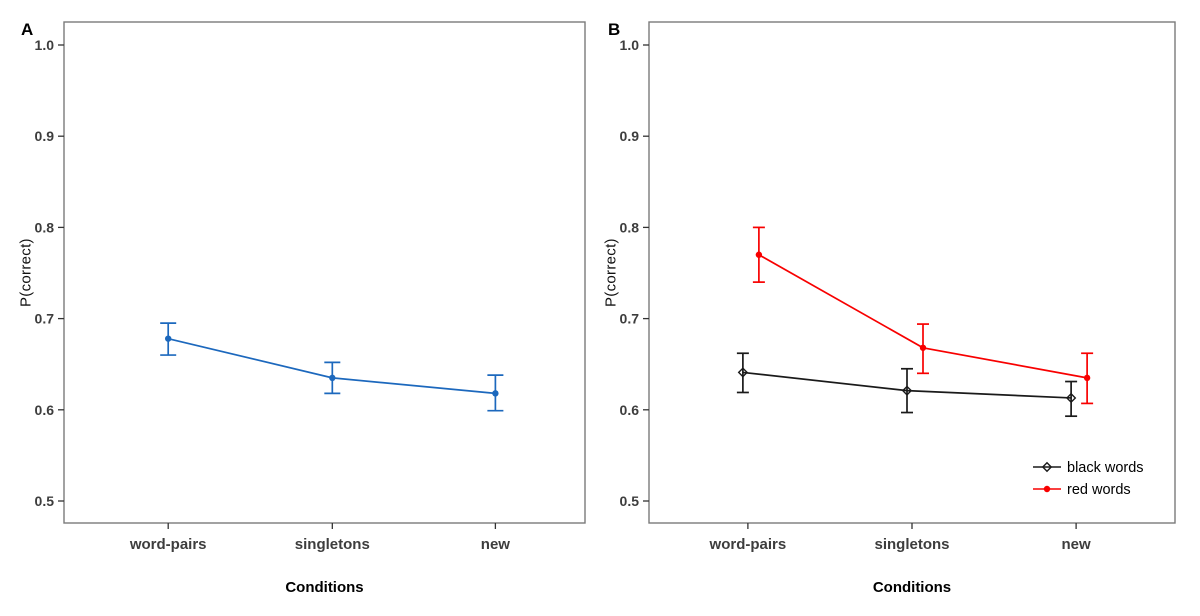 Image resolution: width=1200 pixels, height=616 pixels. What do you see at coordinates (27, 29) in the screenshot?
I see `panel-a-label: A` at bounding box center [27, 29].